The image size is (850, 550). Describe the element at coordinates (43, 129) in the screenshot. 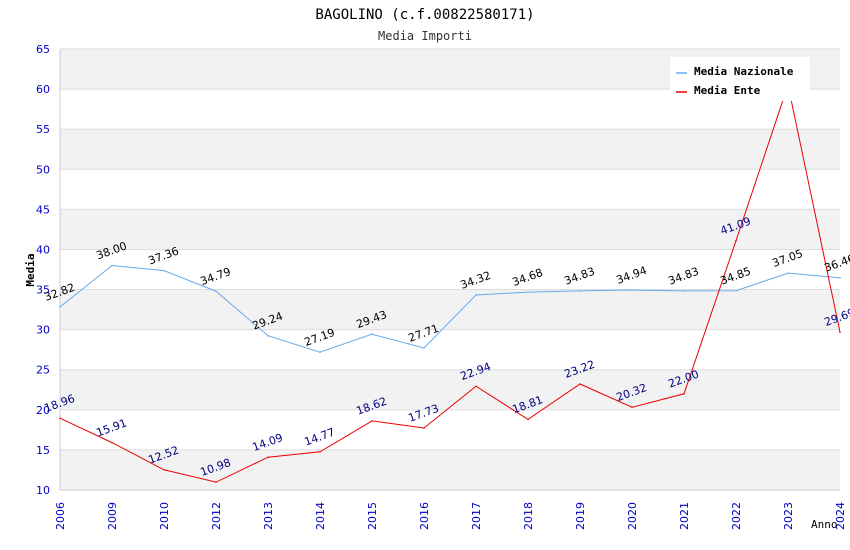

I see `y-tick-label: 55` at that location.